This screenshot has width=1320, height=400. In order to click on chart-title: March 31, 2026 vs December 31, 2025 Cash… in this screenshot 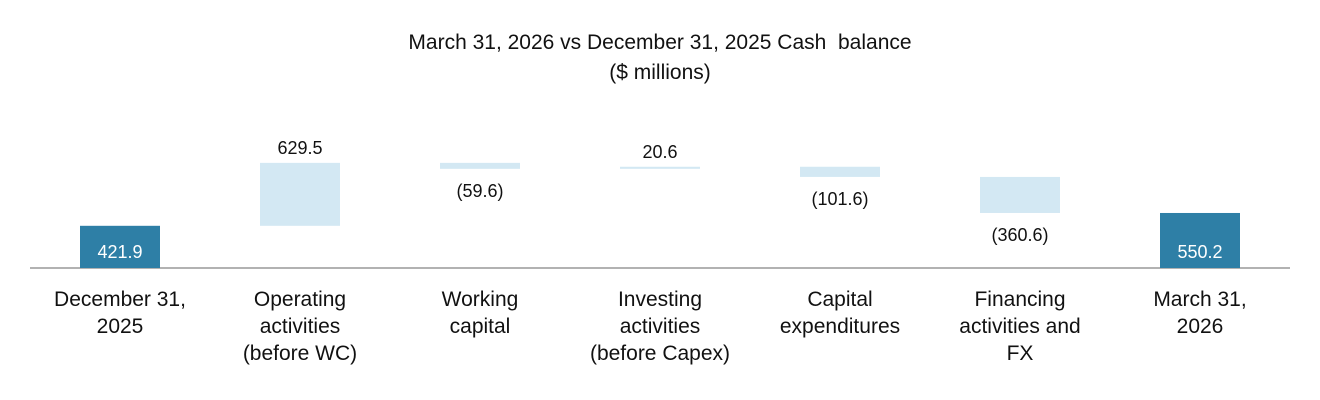, I will do `click(660, 42)`.